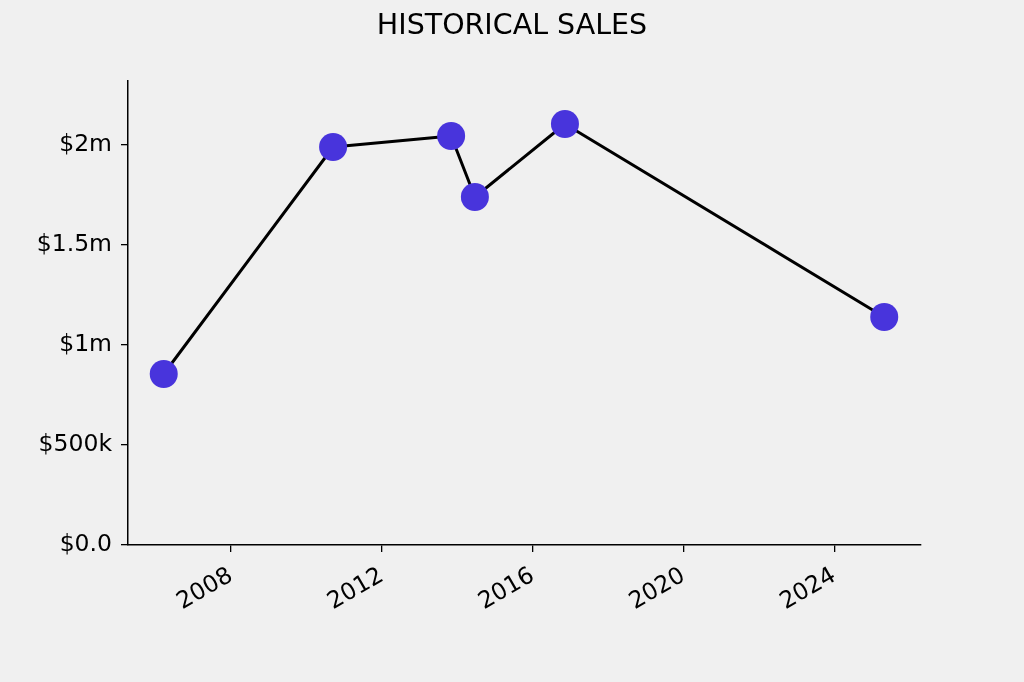 Image resolution: width=1024 pixels, height=682 pixels. Describe the element at coordinates (85, 543) in the screenshot. I see `y-tick-label: $0.0` at that location.